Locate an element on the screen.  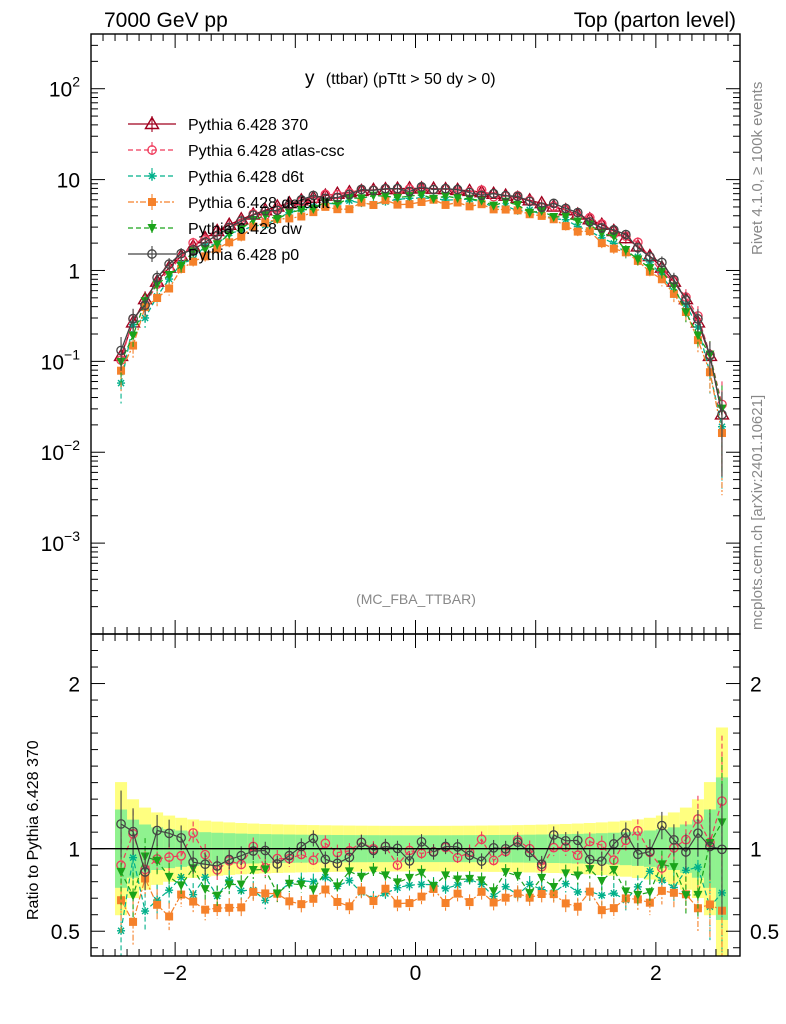
ratio-y-tick-label-right: 2 is located at coordinates (756, 685).